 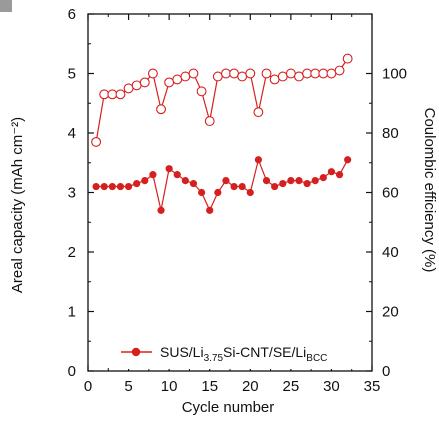 What do you see at coordinates (228, 407) in the screenshot?
I see `x-axis-title: Cycle number` at bounding box center [228, 407].